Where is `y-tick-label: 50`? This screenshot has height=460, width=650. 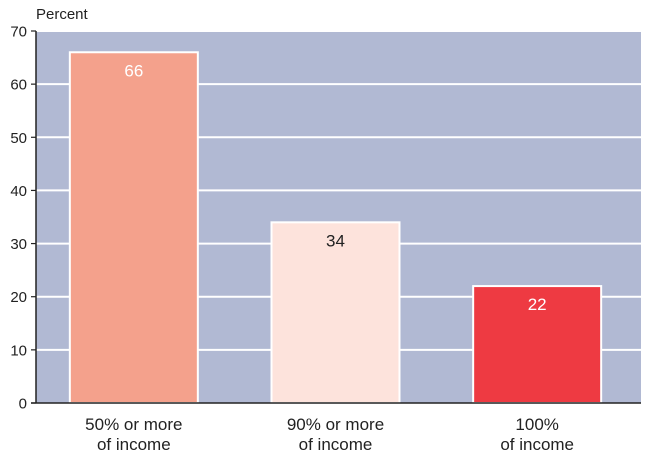
y-tick-label: 50 is located at coordinates (18, 138).